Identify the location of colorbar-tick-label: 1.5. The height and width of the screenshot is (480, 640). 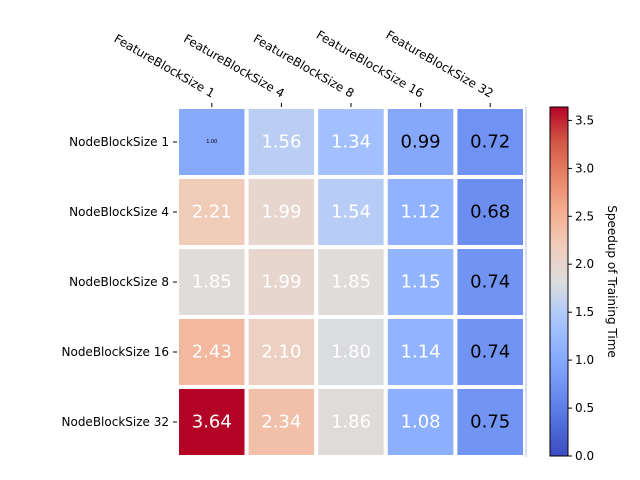
(584, 312).